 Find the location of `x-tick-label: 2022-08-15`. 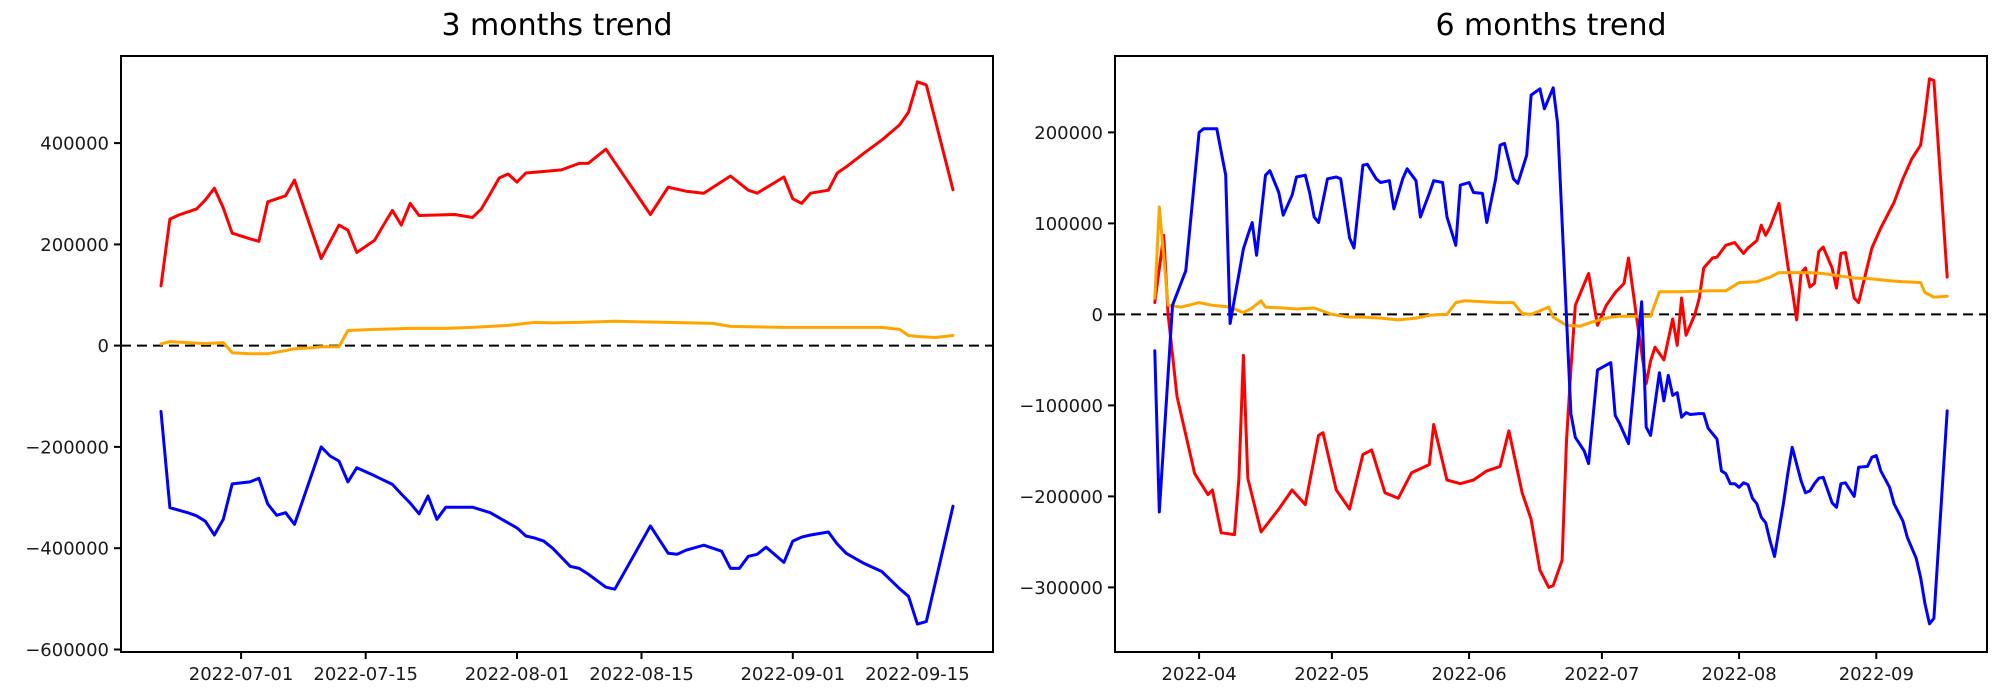

x-tick-label: 2022-08-15 is located at coordinates (641, 674).